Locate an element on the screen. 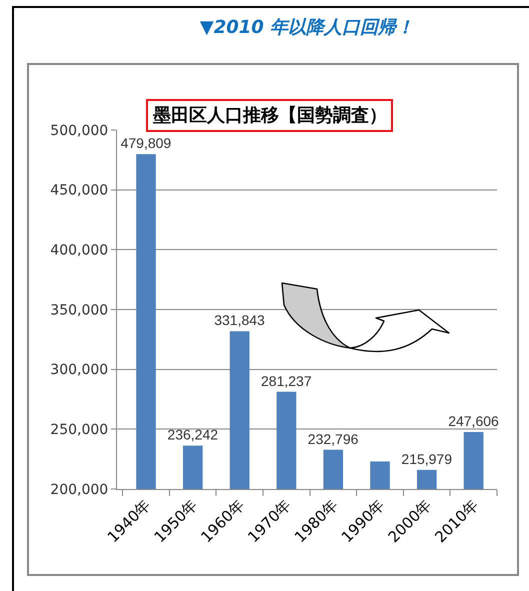 This screenshot has width=529, height=591. y-tick-label: 450,000 is located at coordinates (79, 190).